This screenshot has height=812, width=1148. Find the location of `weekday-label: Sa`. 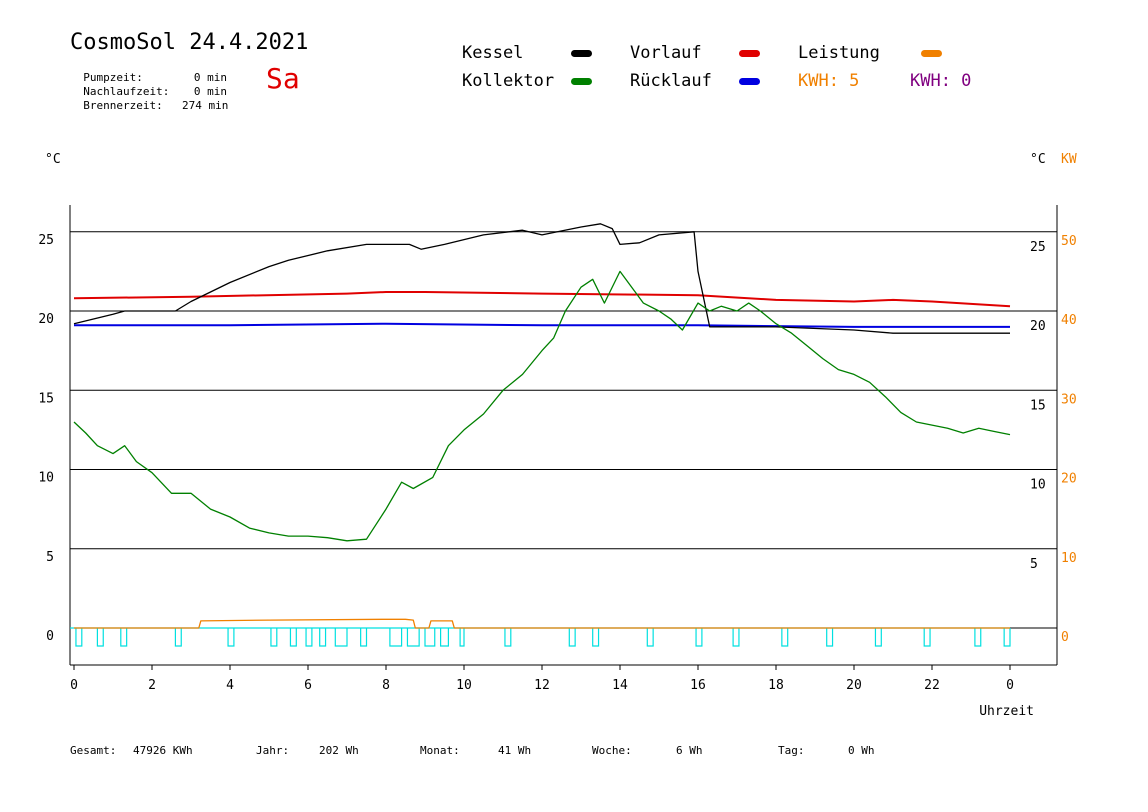

weekday-label: Sa is located at coordinates (283, 78).